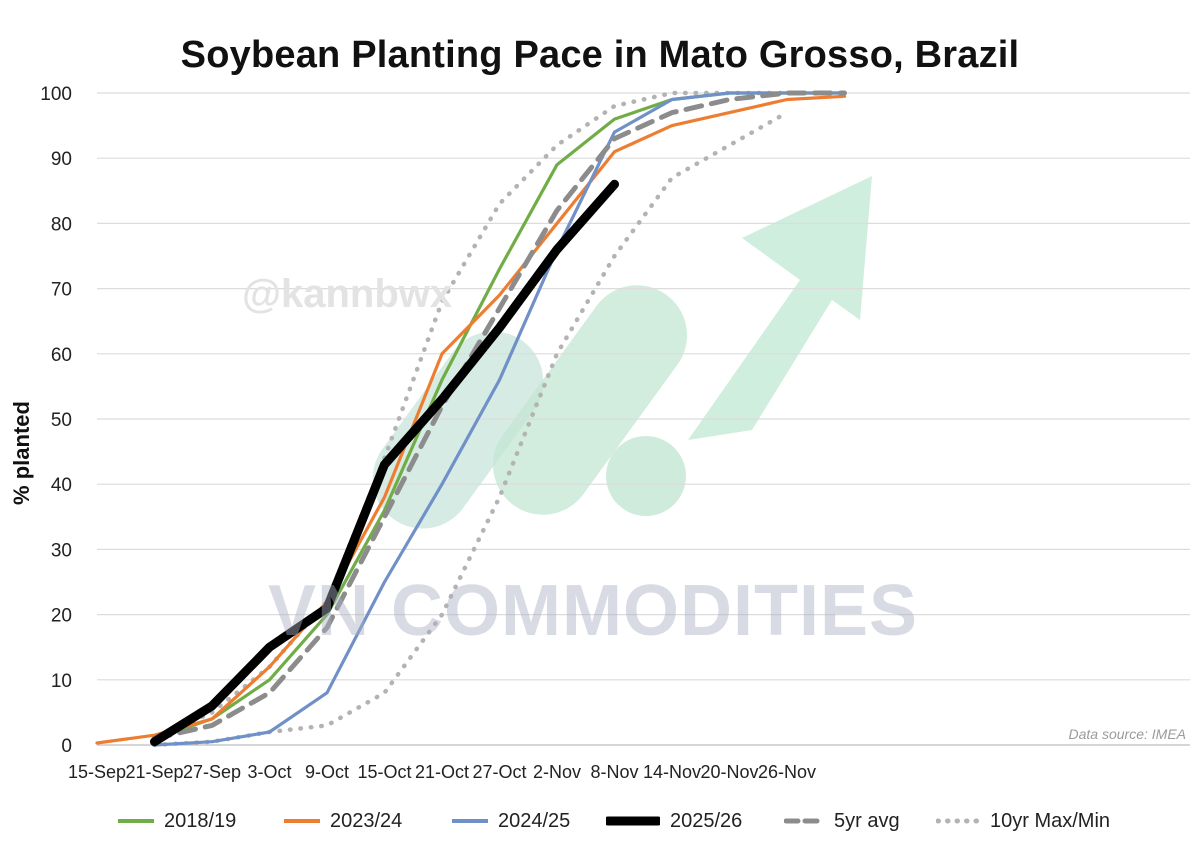 This screenshot has height=843, width=1200. Describe the element at coordinates (384, 772) in the screenshot. I see `x-tick-label: 15-Oct` at that location.